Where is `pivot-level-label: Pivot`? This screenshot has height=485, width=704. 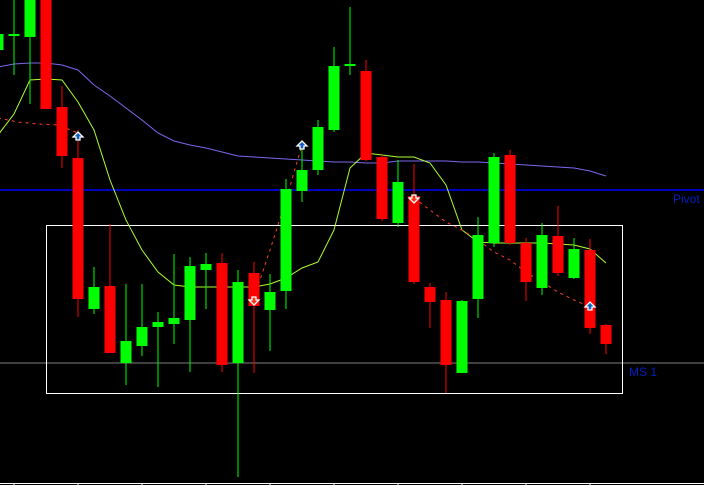 pivot-level-label: Pivot is located at coordinates (686, 199).